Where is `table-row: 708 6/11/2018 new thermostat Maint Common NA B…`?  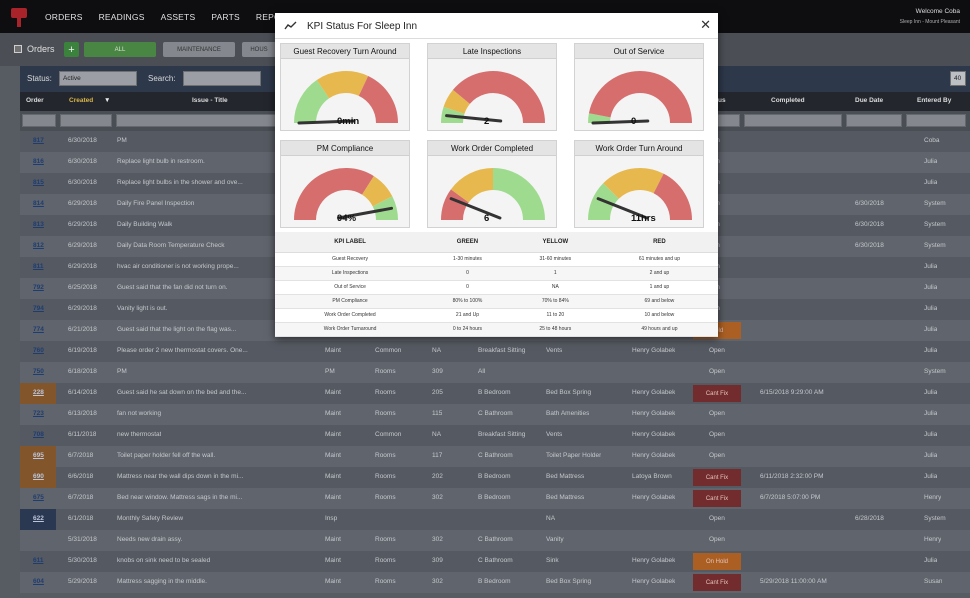
table-row: 708 6/11/2018 new thermostat Maint Common NA B… is located at coordinates (495, 435).